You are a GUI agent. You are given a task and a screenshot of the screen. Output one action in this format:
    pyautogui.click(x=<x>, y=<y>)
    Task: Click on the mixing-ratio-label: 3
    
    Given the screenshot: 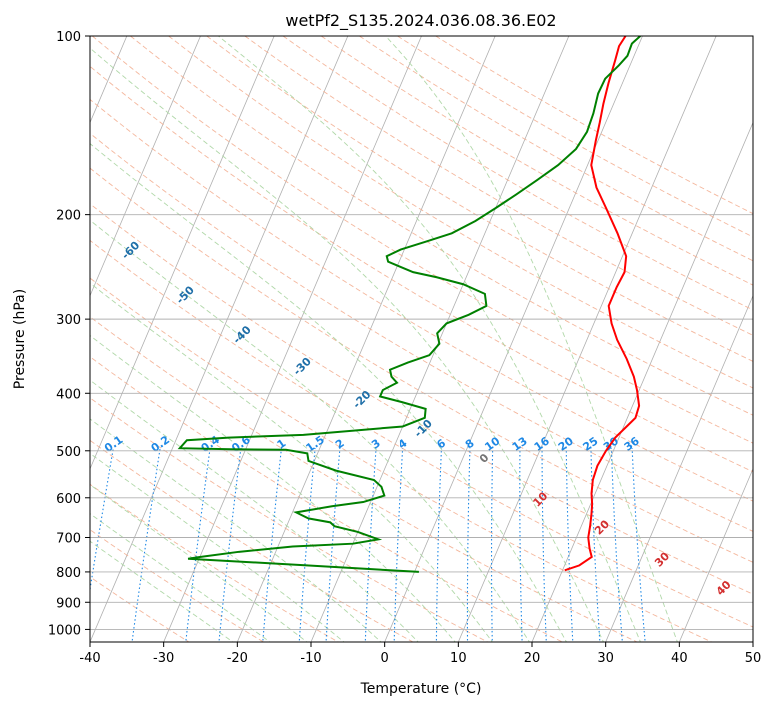 What is the action you would take?
    pyautogui.click(x=376, y=444)
    